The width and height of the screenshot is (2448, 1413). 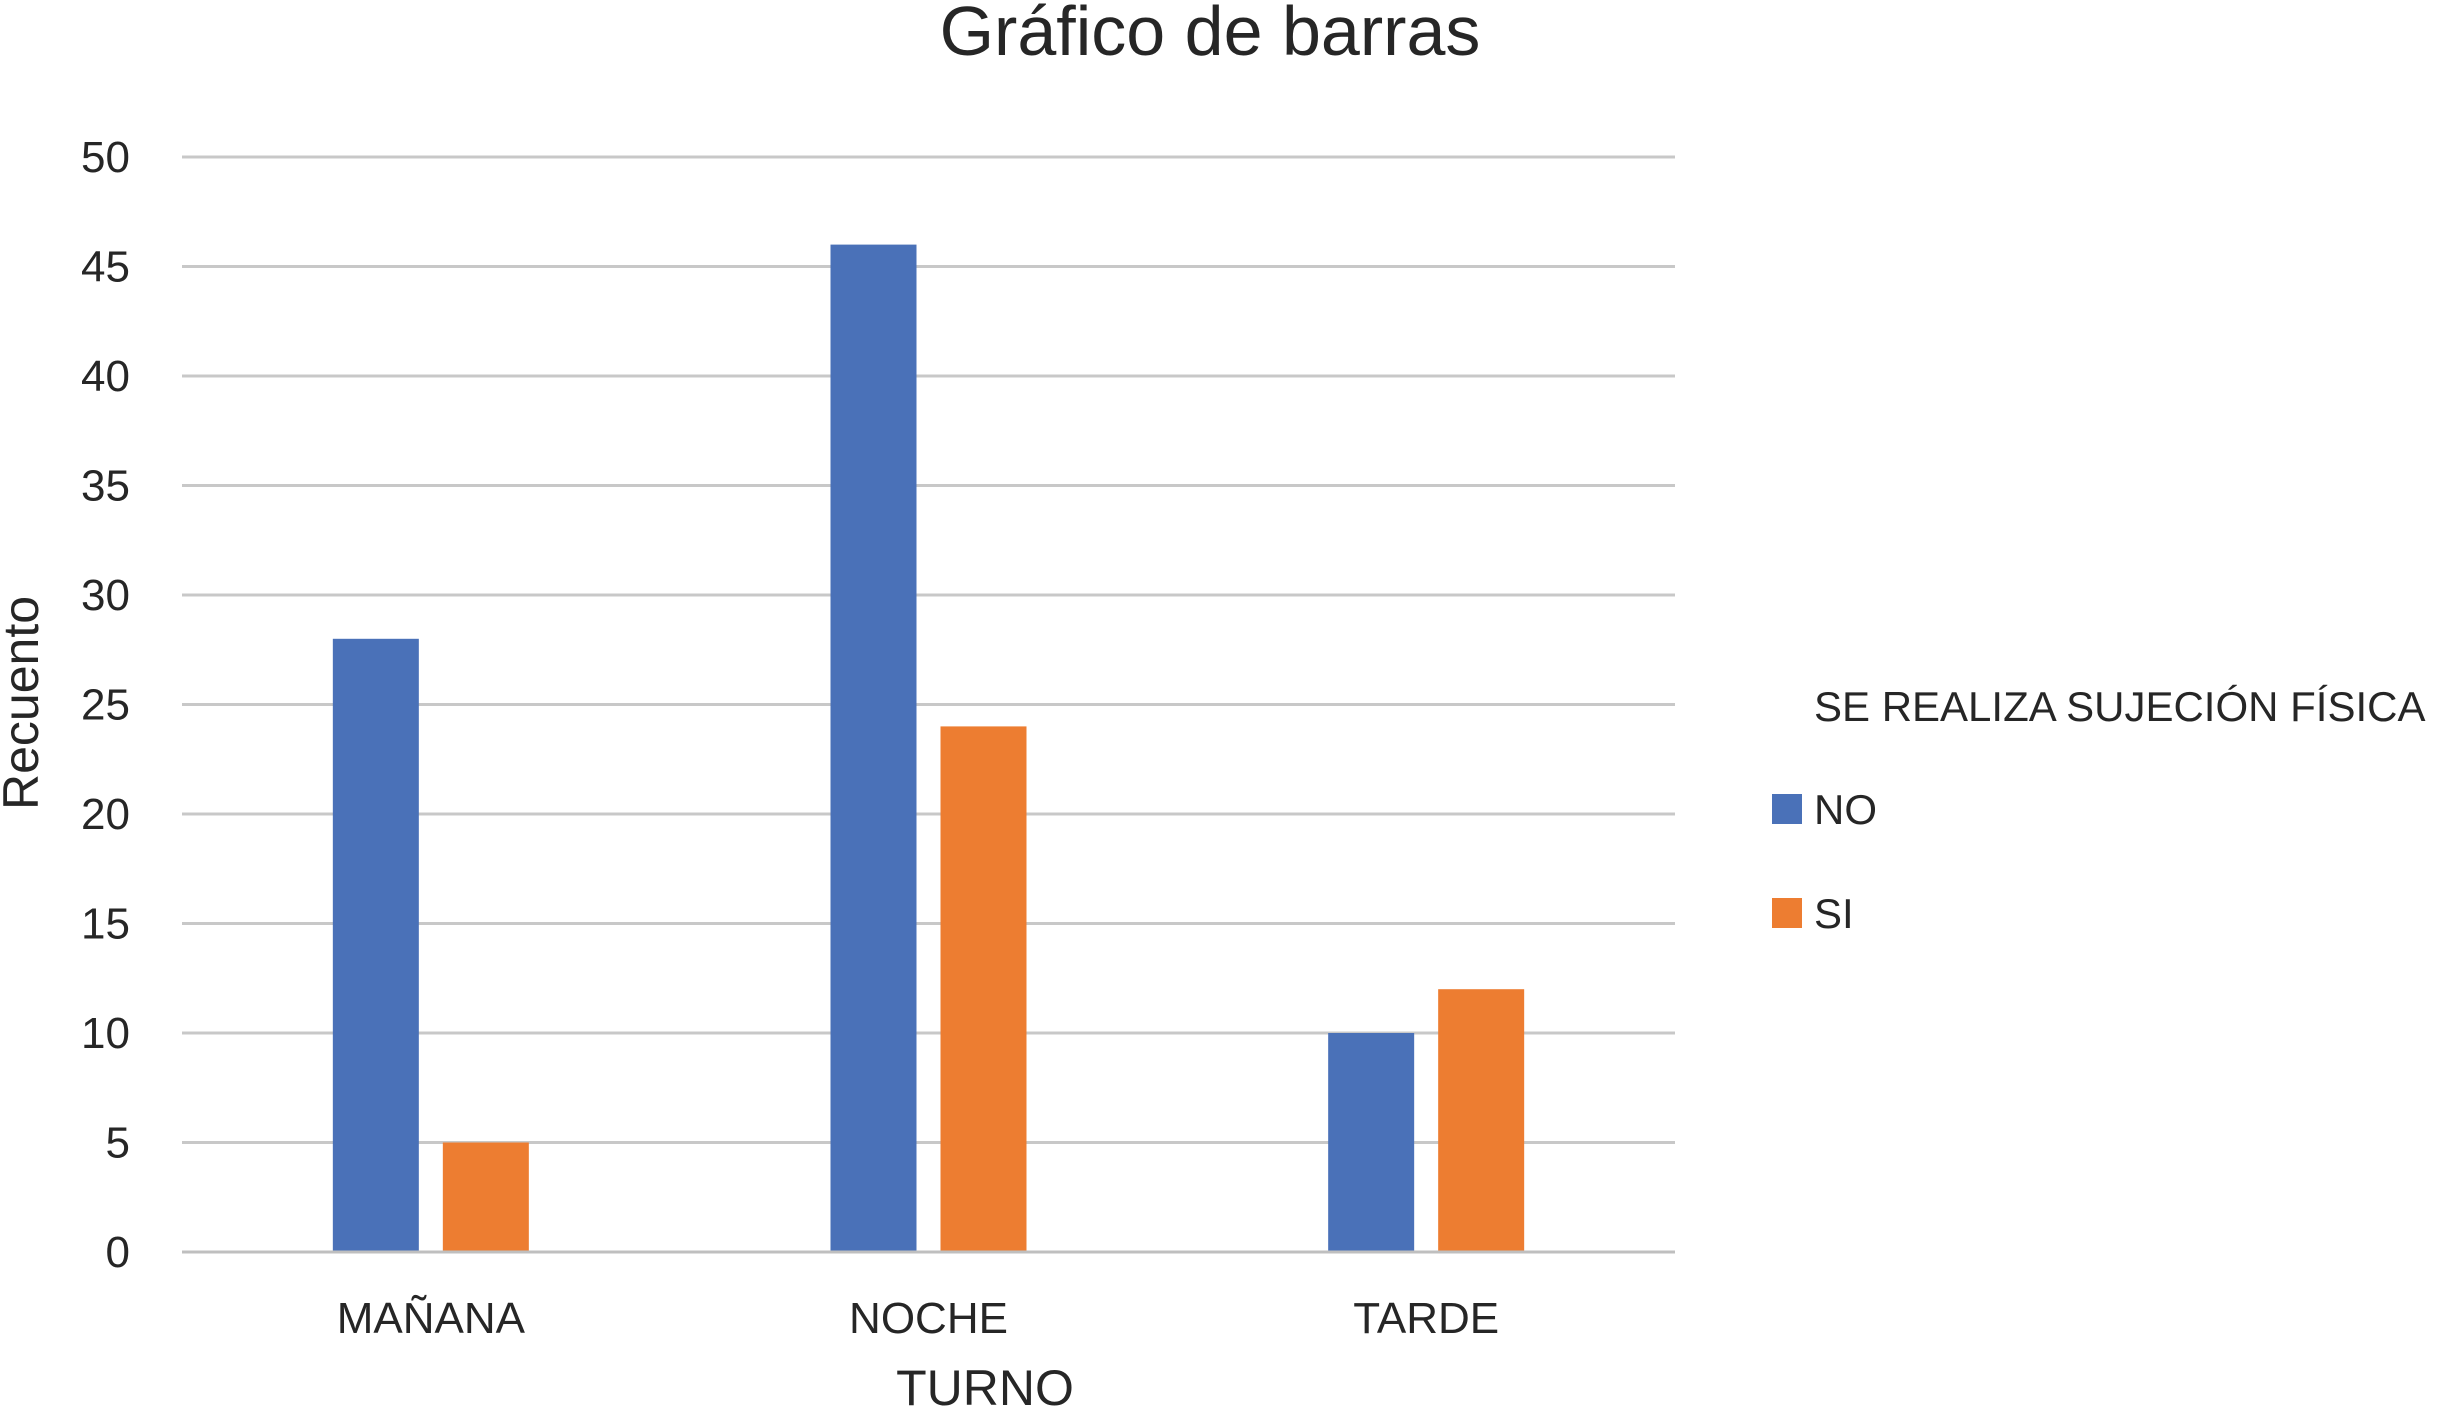 What do you see at coordinates (985, 1384) in the screenshot?
I see `x-axis-title: TURNO` at bounding box center [985, 1384].